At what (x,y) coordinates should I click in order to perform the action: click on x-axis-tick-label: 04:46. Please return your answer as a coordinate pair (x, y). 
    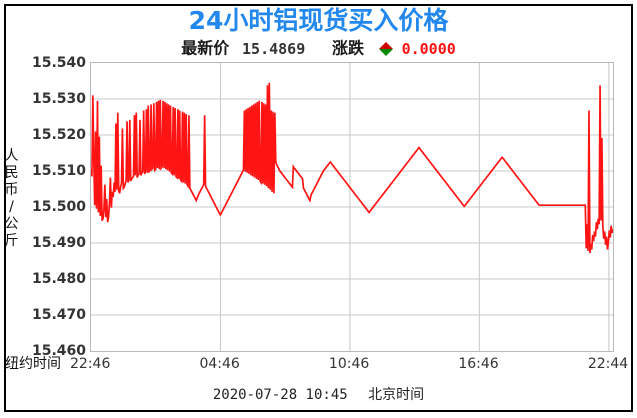
    Looking at the image, I should click on (219, 364).